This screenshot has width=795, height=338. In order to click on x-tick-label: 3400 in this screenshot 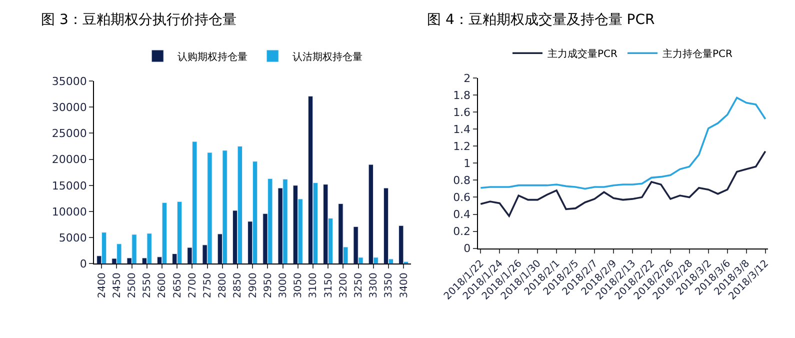, I will do `click(404, 285)`.